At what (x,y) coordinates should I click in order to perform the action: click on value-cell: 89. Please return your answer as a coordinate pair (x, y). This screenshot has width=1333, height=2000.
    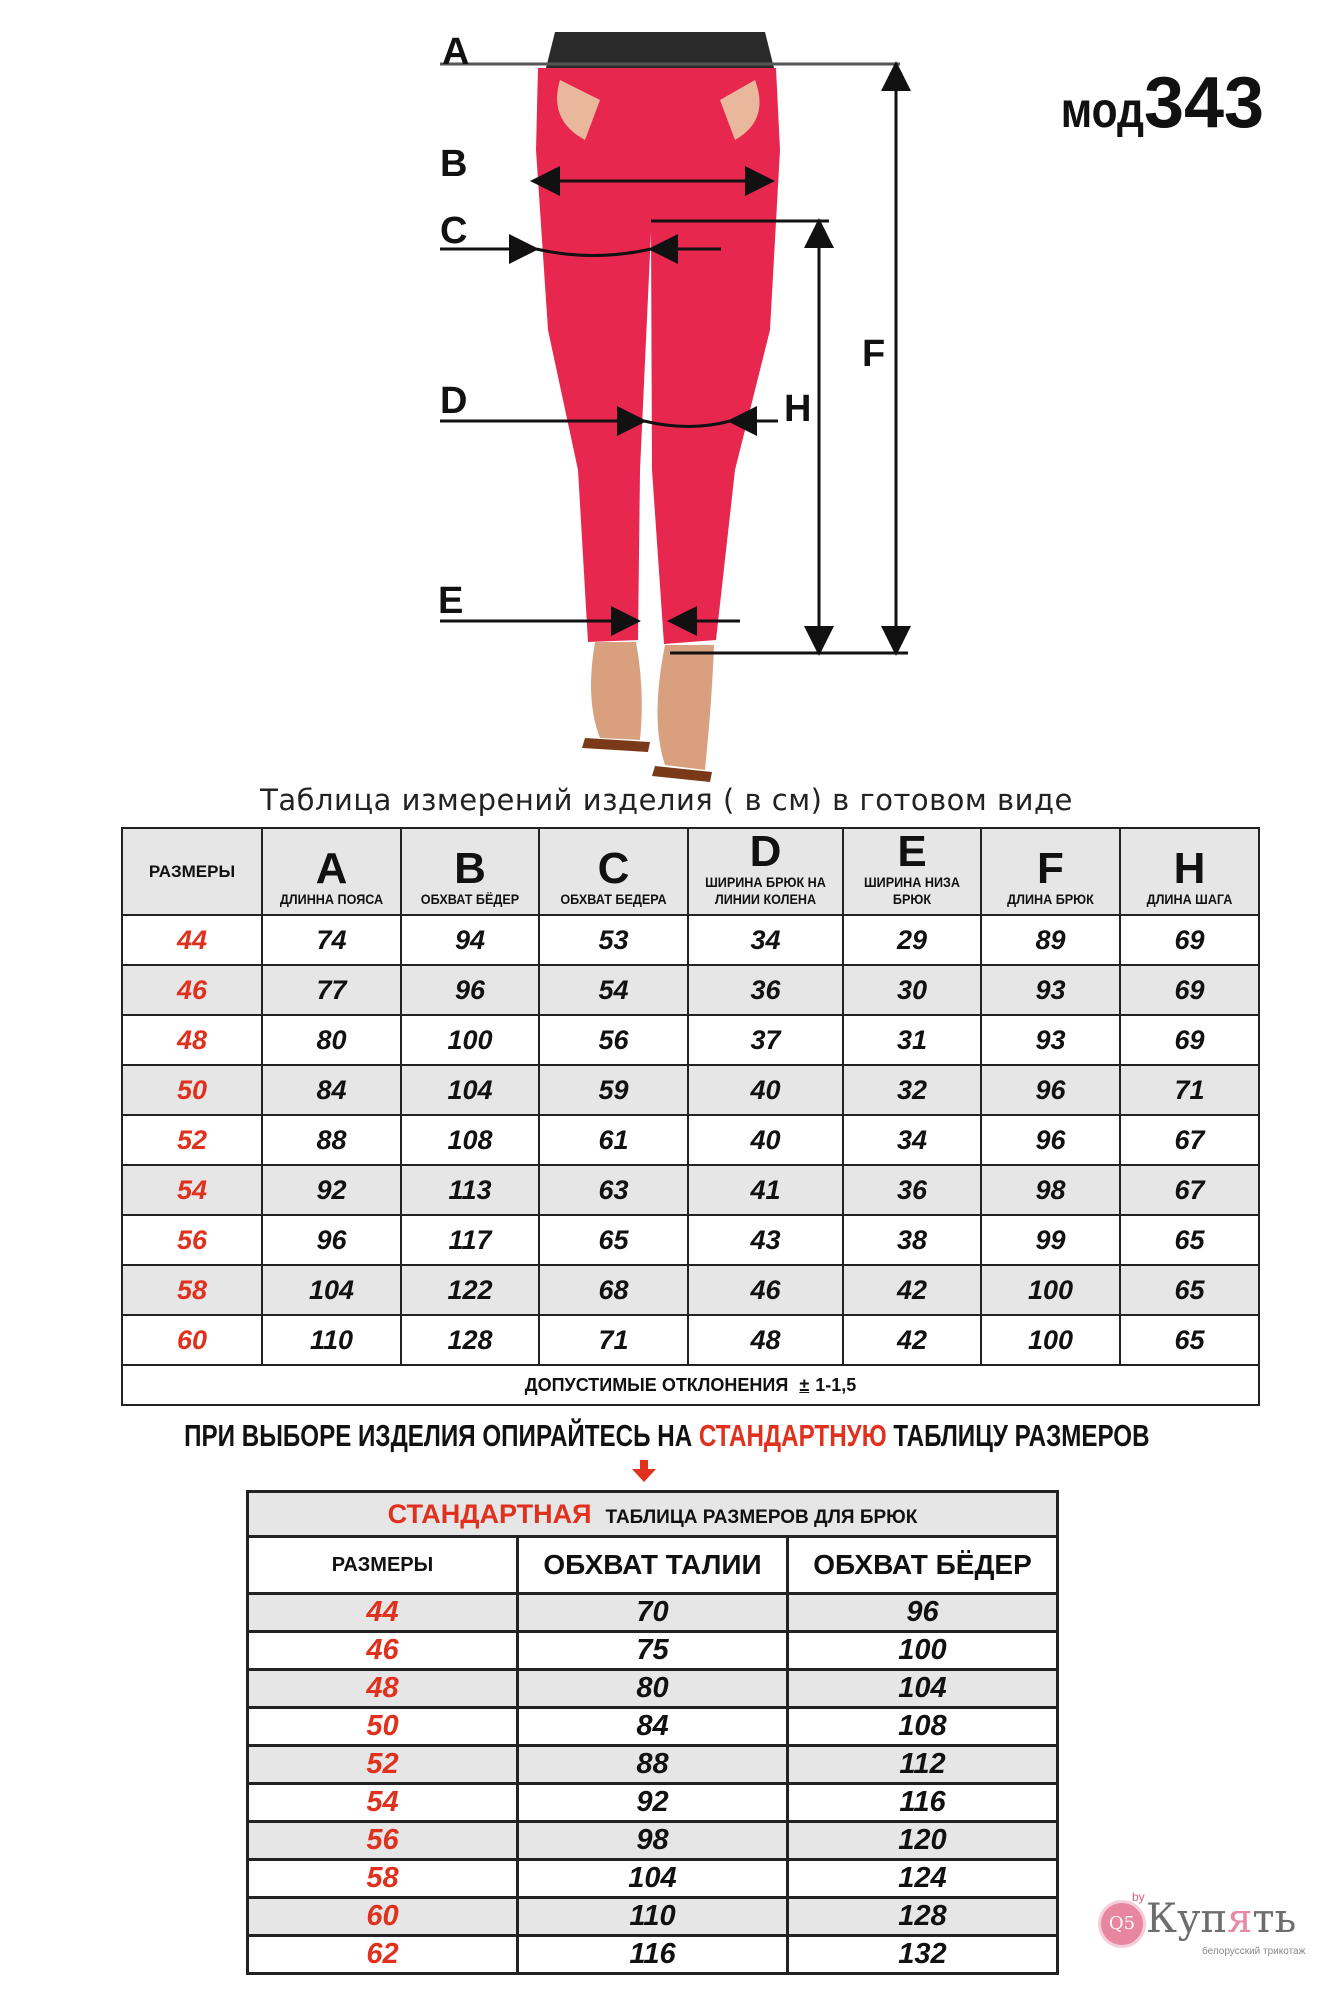
    Looking at the image, I should click on (1050, 940).